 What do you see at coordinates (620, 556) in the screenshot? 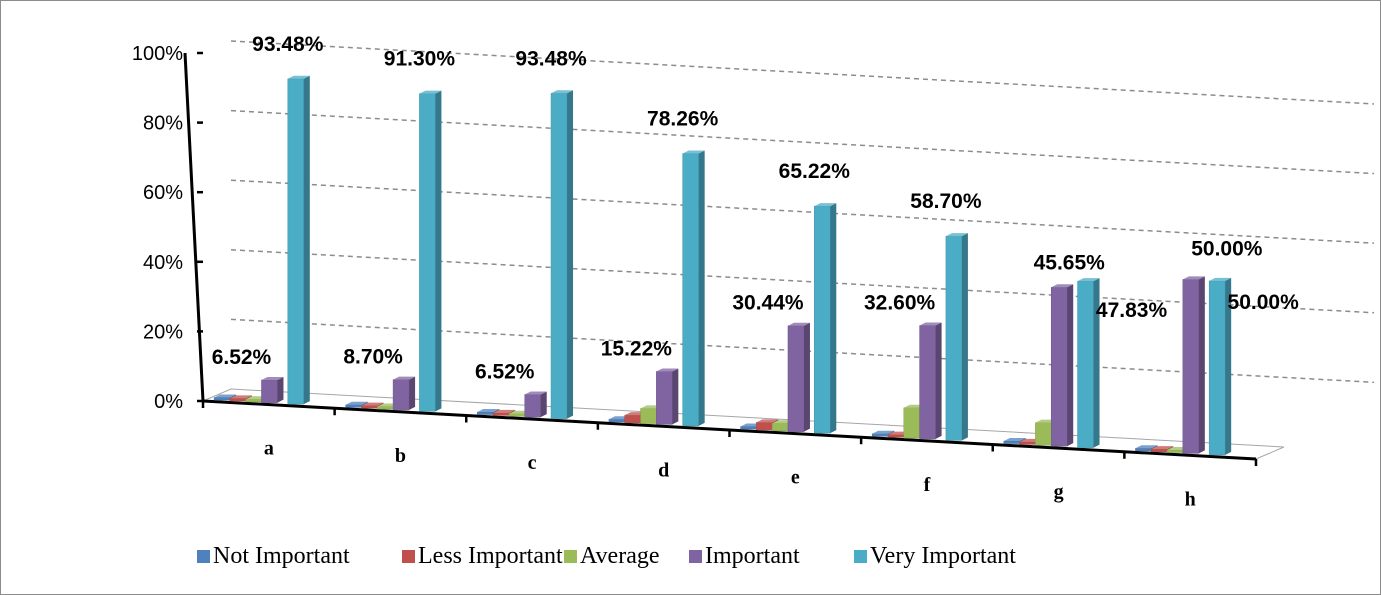
I see `legend-label: Average` at bounding box center [620, 556].